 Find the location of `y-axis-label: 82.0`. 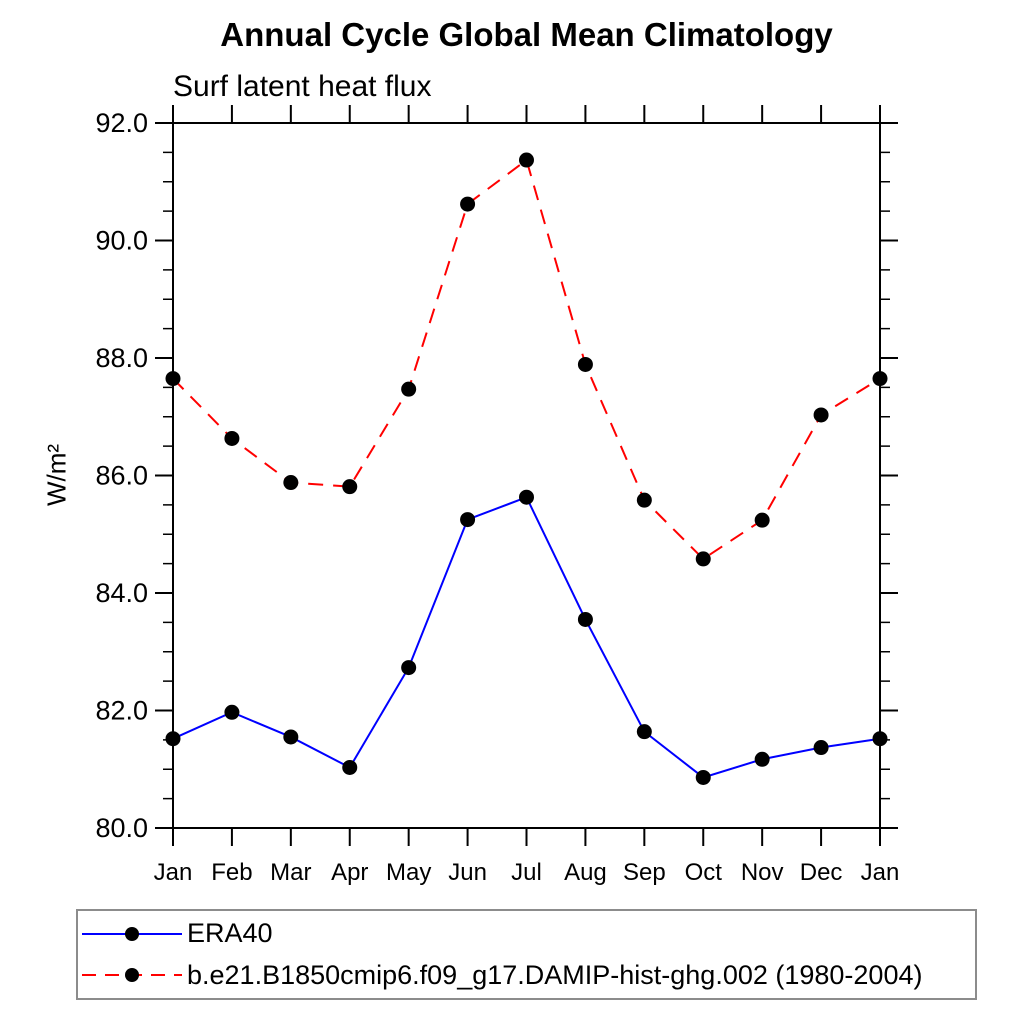

y-axis-label: 82.0 is located at coordinates (121, 711).